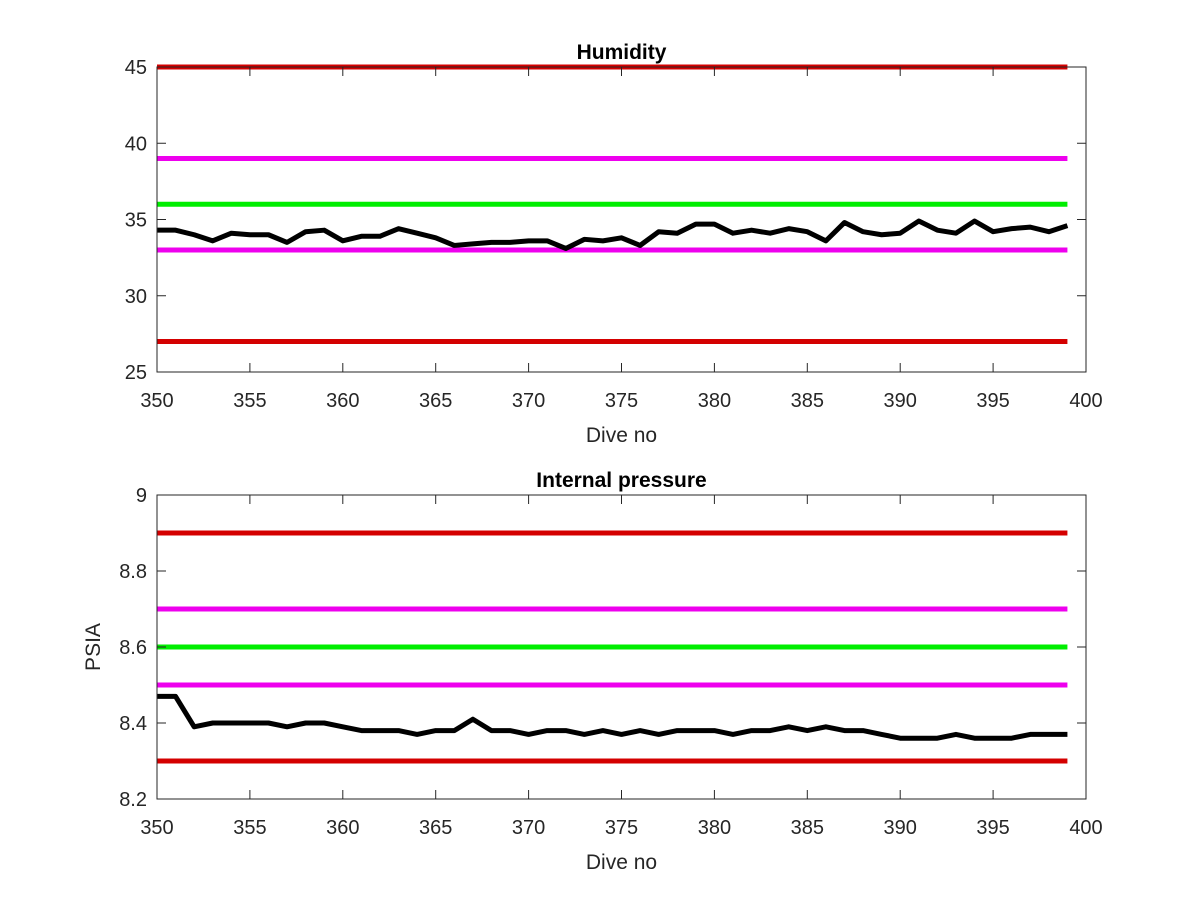 The image size is (1200, 900). Describe the element at coordinates (133, 572) in the screenshot. I see `y-tick-label: 8.8` at that location.